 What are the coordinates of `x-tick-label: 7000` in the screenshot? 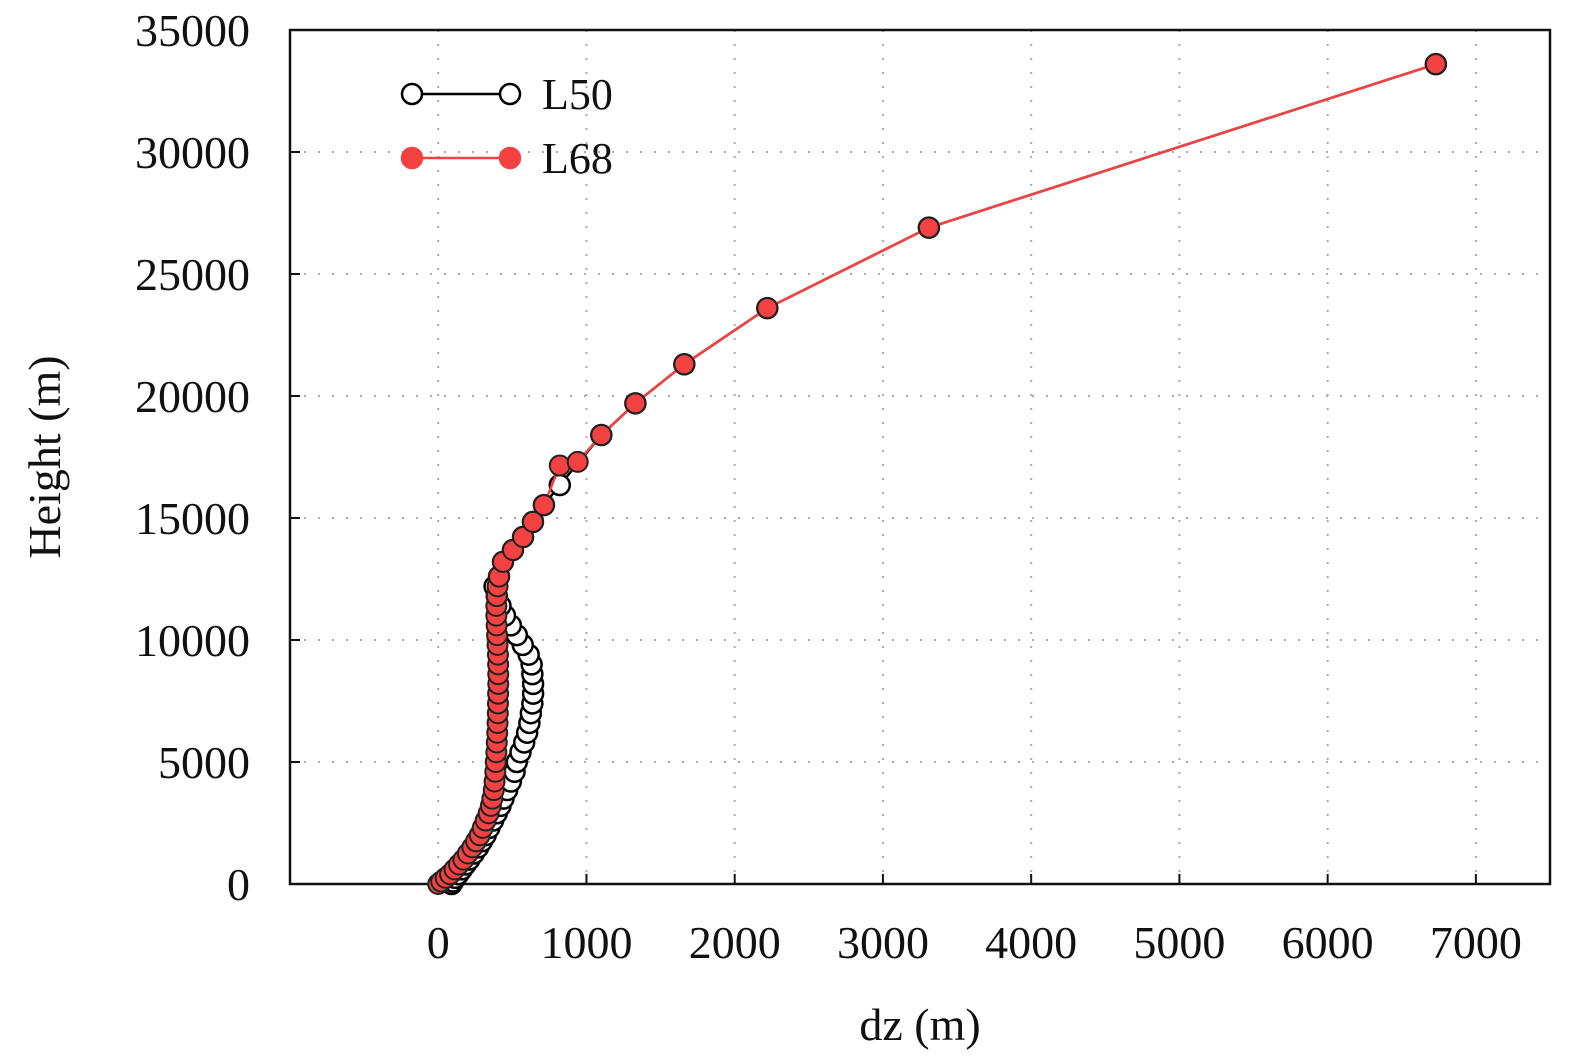 It's located at (1476, 942).